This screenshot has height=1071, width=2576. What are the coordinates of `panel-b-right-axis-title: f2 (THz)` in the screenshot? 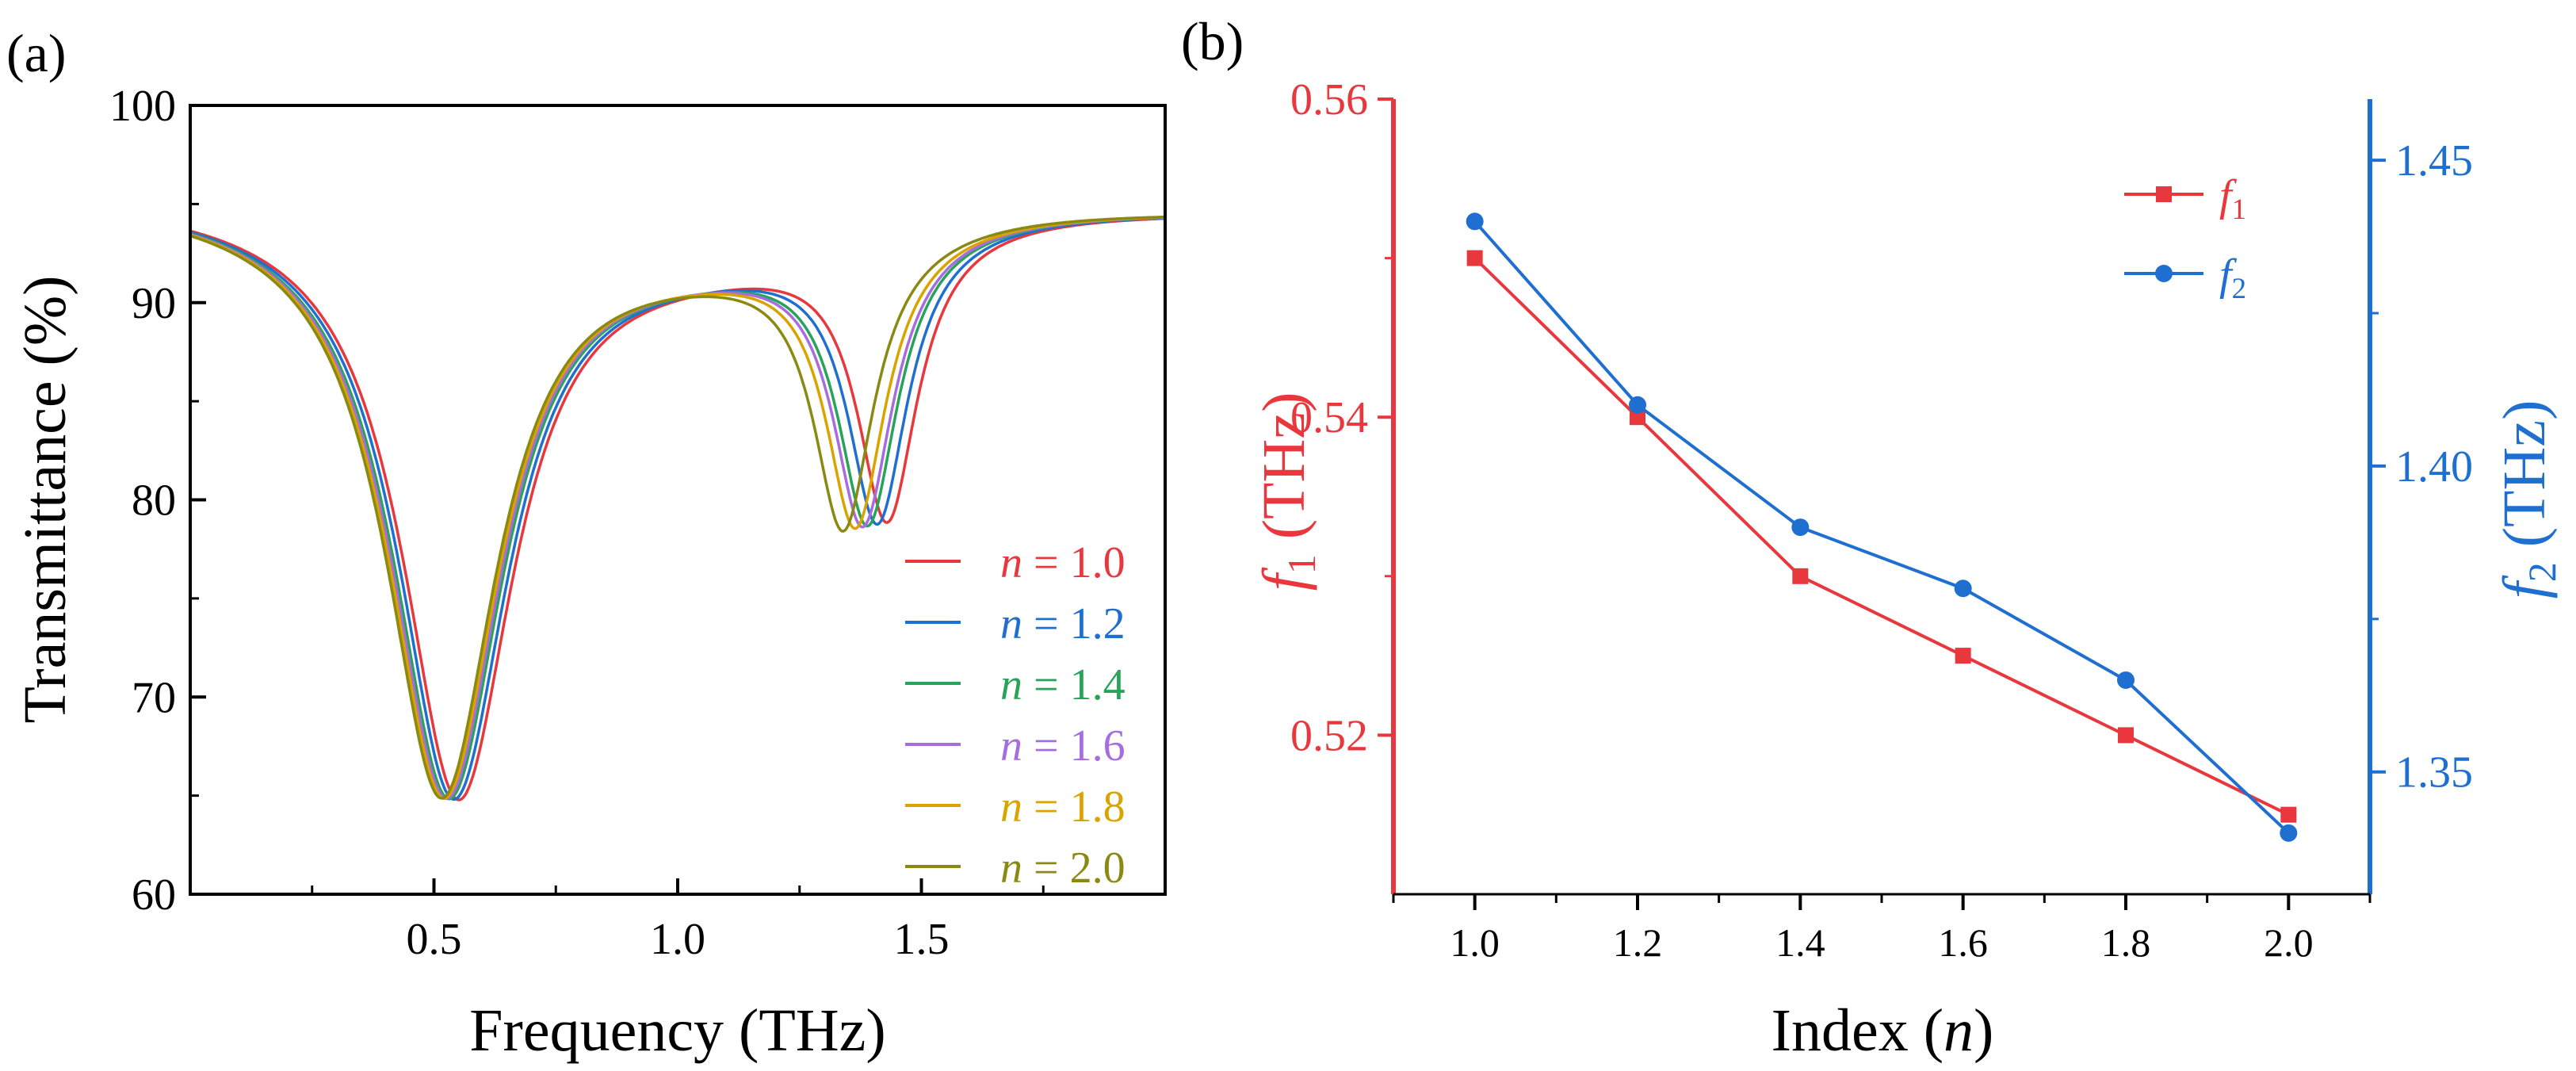 It's located at (2527, 500).